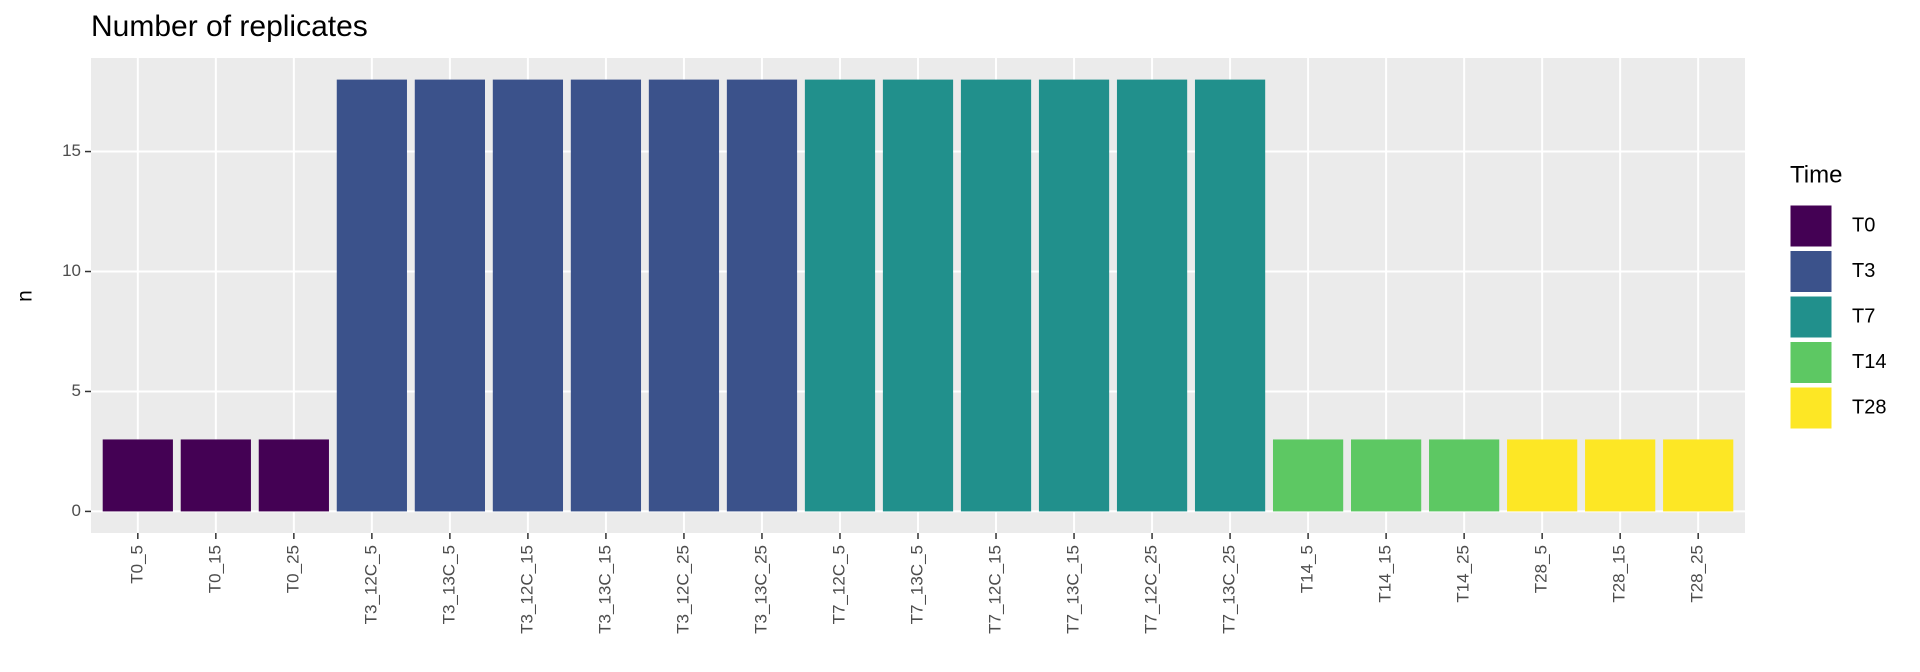 The height and width of the screenshot is (672, 1920). I want to click on legend-label: T0, so click(1863, 225).